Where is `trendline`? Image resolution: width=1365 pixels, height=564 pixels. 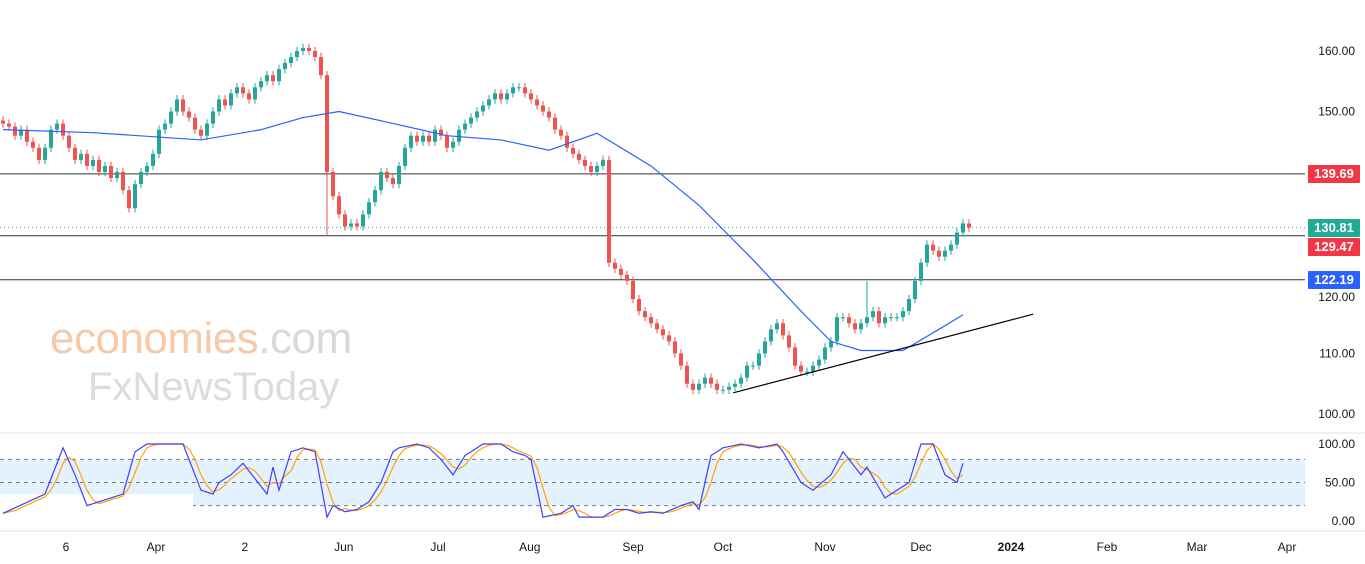
trendline is located at coordinates (883, 353).